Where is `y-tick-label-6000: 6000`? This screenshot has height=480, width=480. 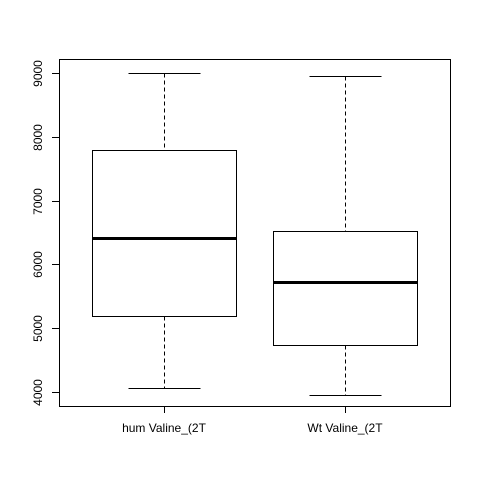 y-tick-label-6000: 6000 is located at coordinates (38, 264).